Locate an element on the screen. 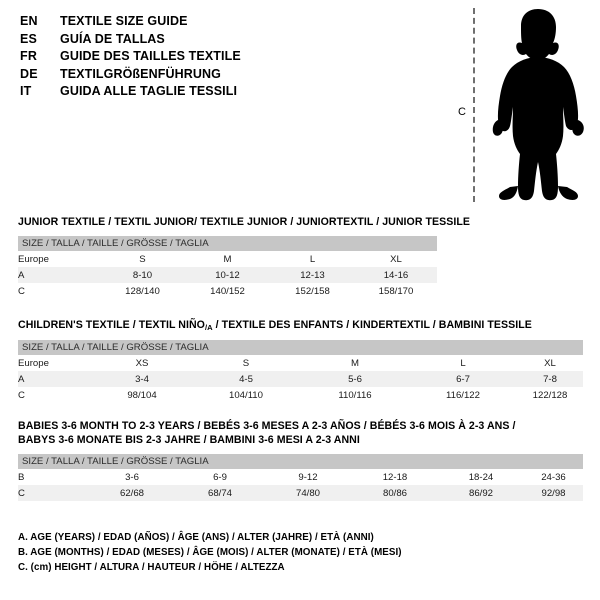 The image size is (600, 600). children-row1-col2: 5-6 is located at coordinates (355, 379).